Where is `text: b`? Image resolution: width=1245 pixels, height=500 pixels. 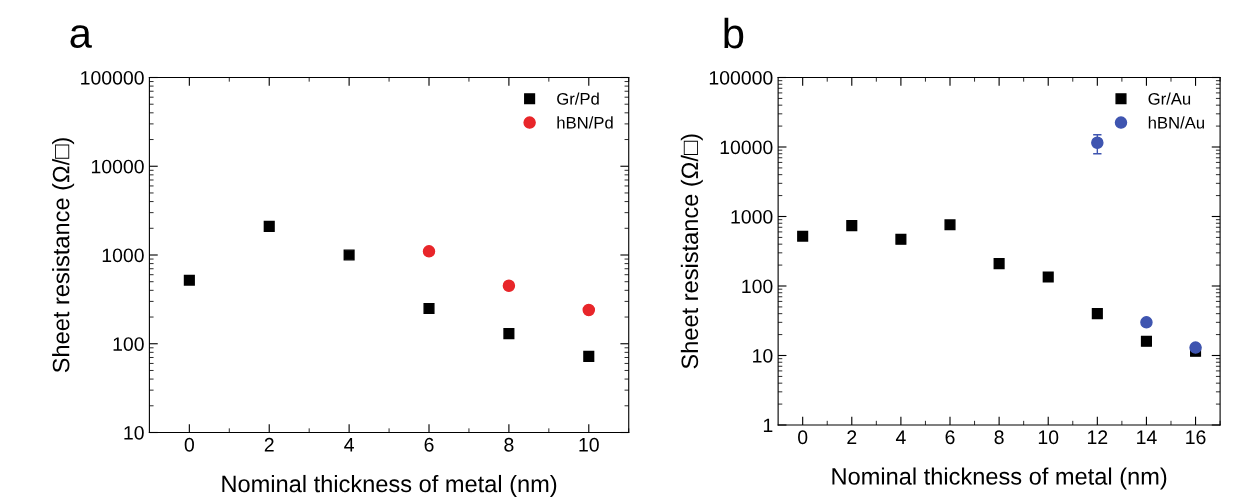
text: b is located at coordinates (734, 33).